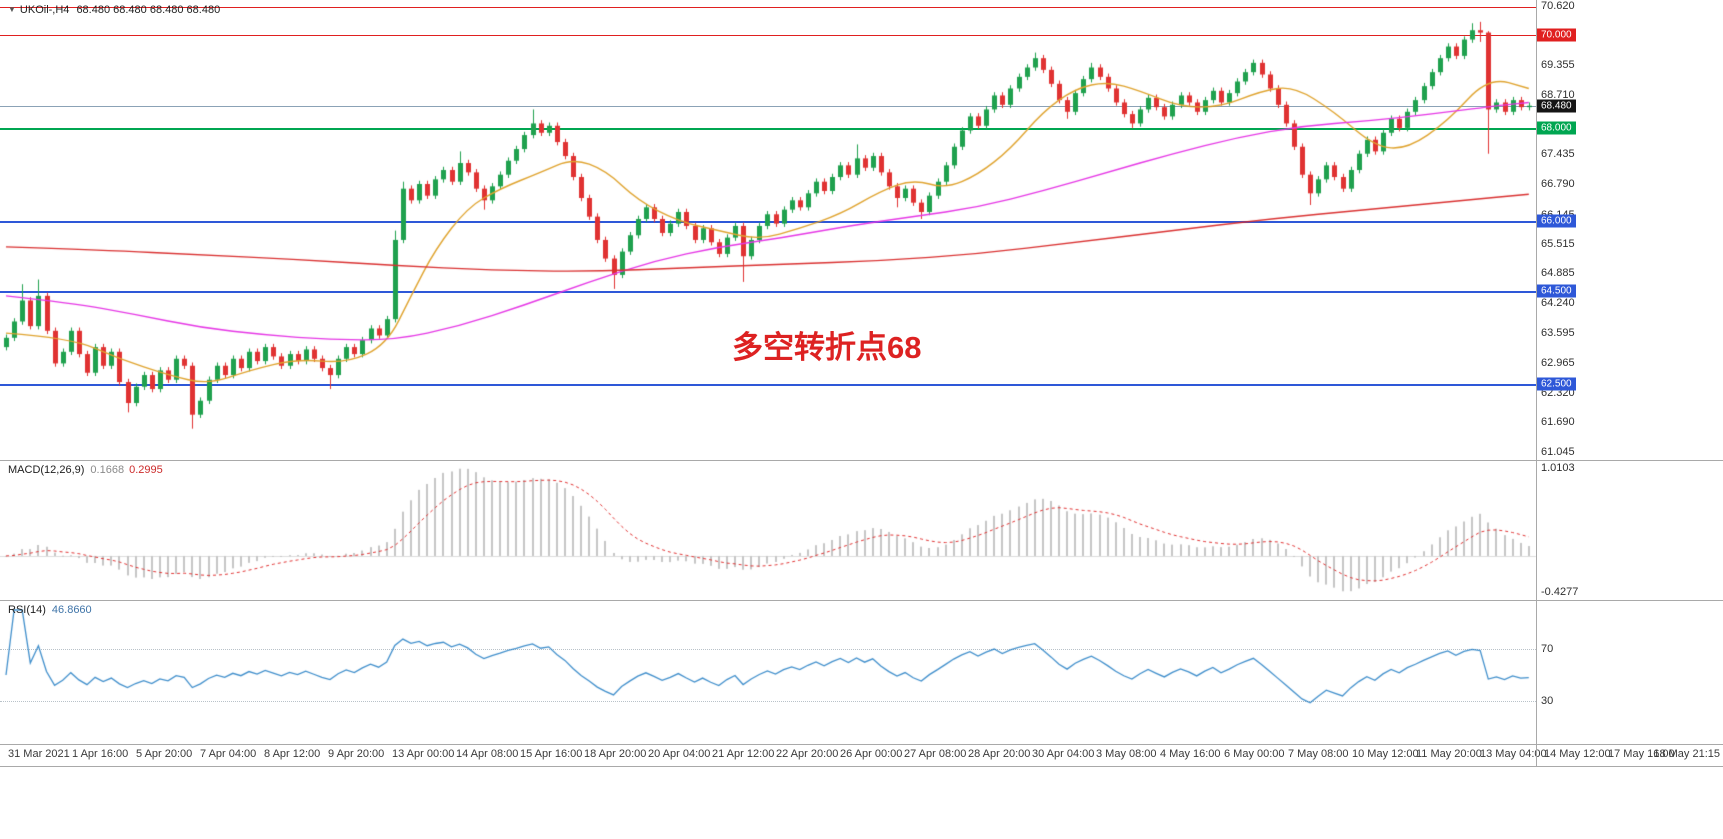  Describe the element at coordinates (861, 744) in the screenshot. I see `panel-splitter-rsi-time` at that location.